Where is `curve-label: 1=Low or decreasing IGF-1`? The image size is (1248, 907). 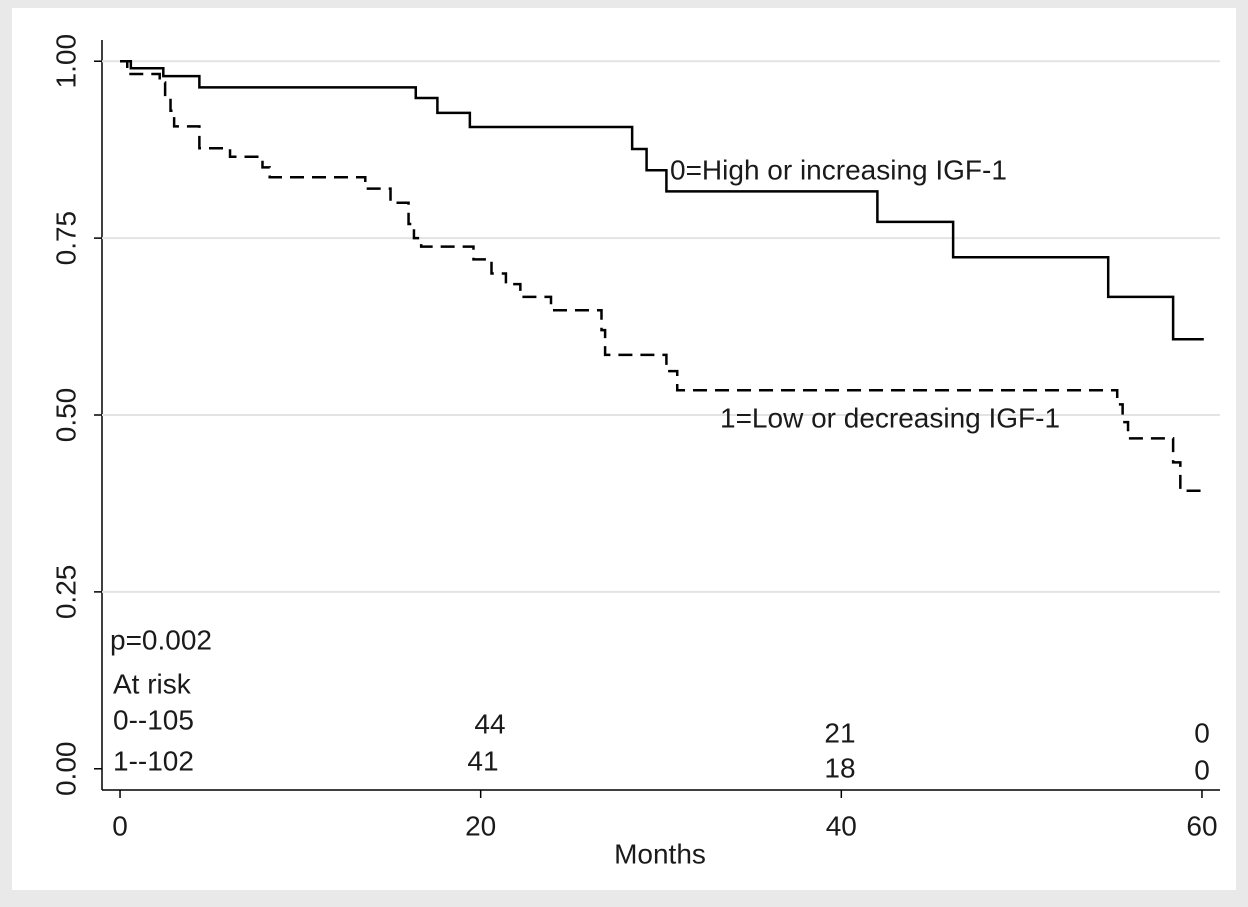
curve-label: 1=Low or decreasing IGF-1 is located at coordinates (890, 417).